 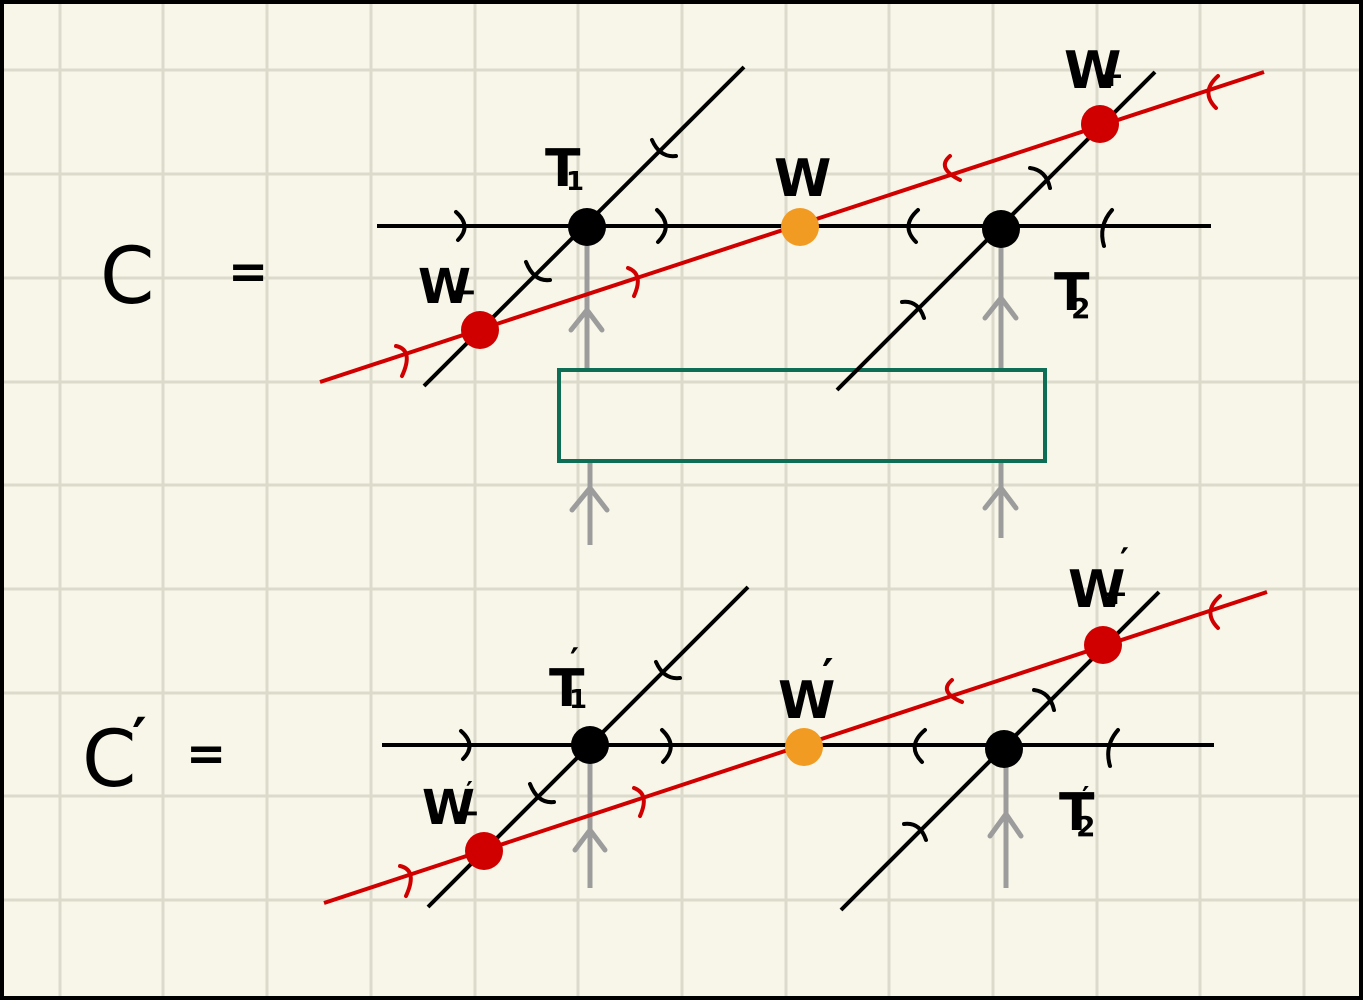 What do you see at coordinates (1001, 229) in the screenshot?
I see `node-t2` at bounding box center [1001, 229].